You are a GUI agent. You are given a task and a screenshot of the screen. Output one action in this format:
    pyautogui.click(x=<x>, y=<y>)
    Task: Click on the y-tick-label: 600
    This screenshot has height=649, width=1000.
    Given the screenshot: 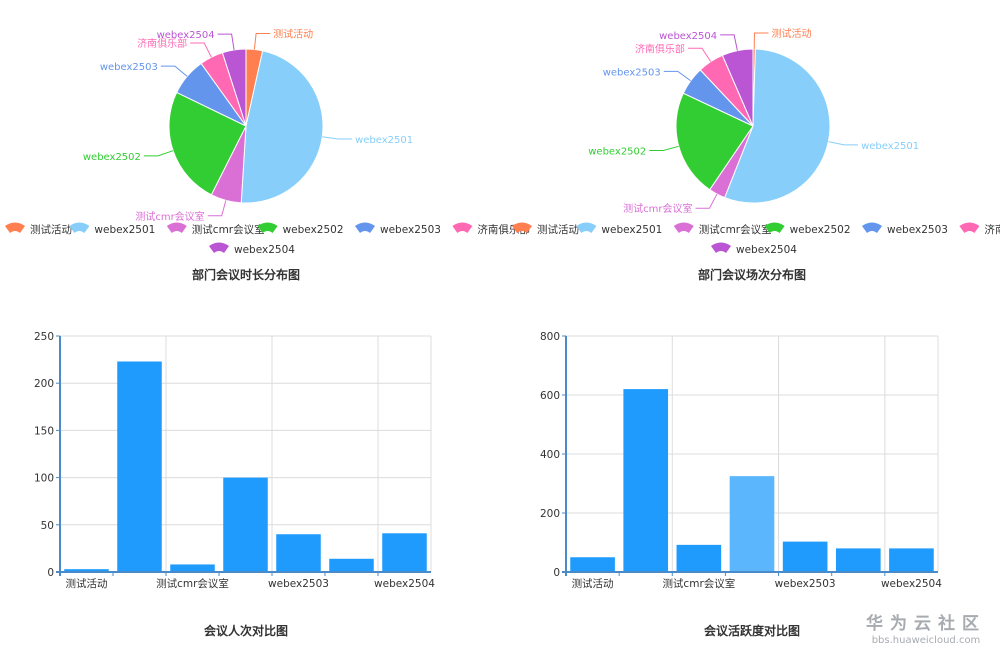 What is the action you would take?
    pyautogui.click(x=550, y=396)
    